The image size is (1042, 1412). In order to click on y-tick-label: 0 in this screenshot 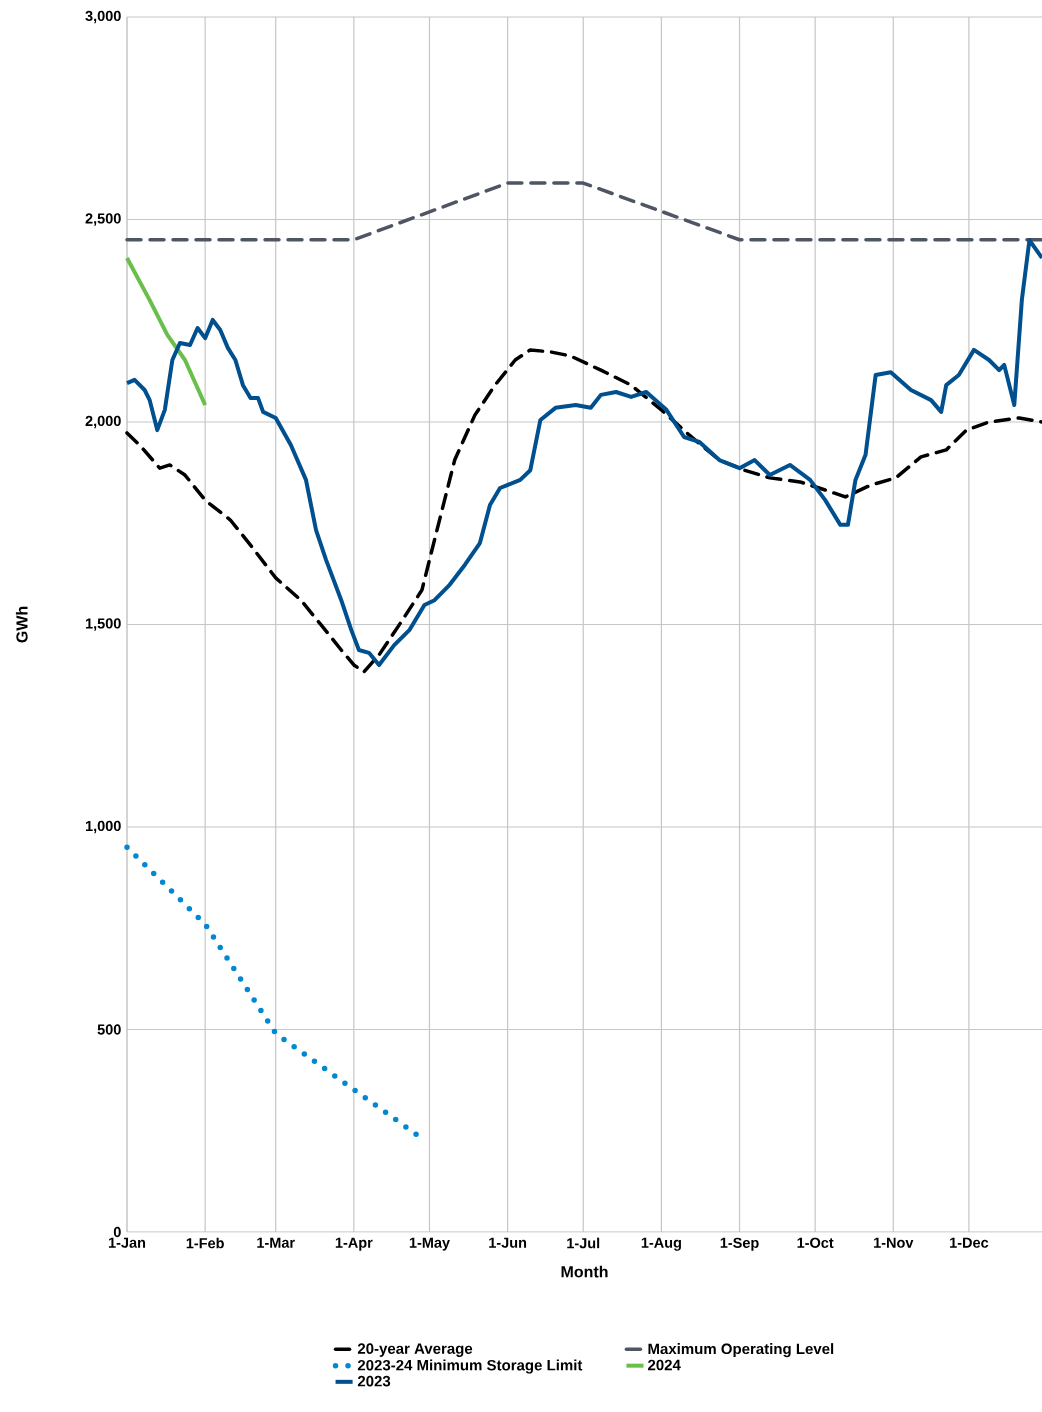, I will do `click(117, 1232)`.